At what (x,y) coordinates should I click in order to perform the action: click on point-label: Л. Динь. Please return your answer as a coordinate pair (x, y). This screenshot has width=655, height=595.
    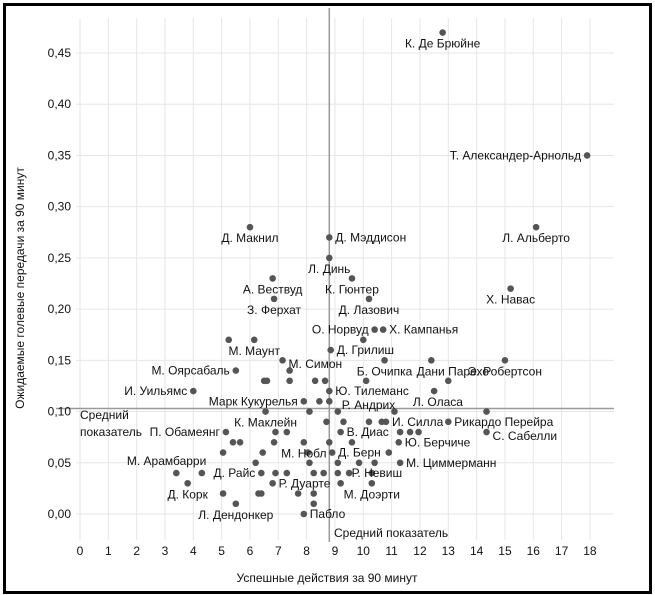
    Looking at the image, I should click on (329, 269).